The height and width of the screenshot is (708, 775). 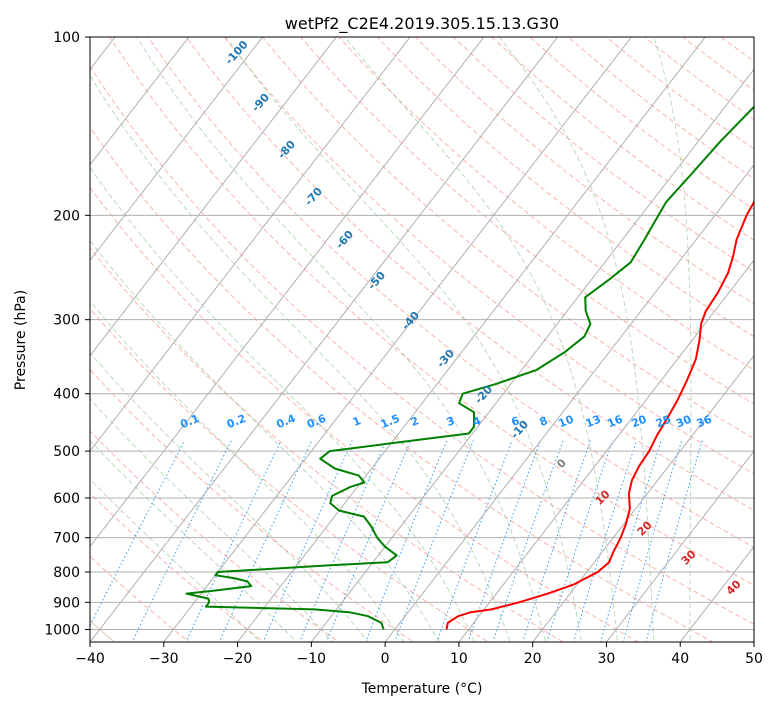 I want to click on chart-title: wetPf2_C2E4.2019.305.15.13.G30, so click(x=422, y=24).